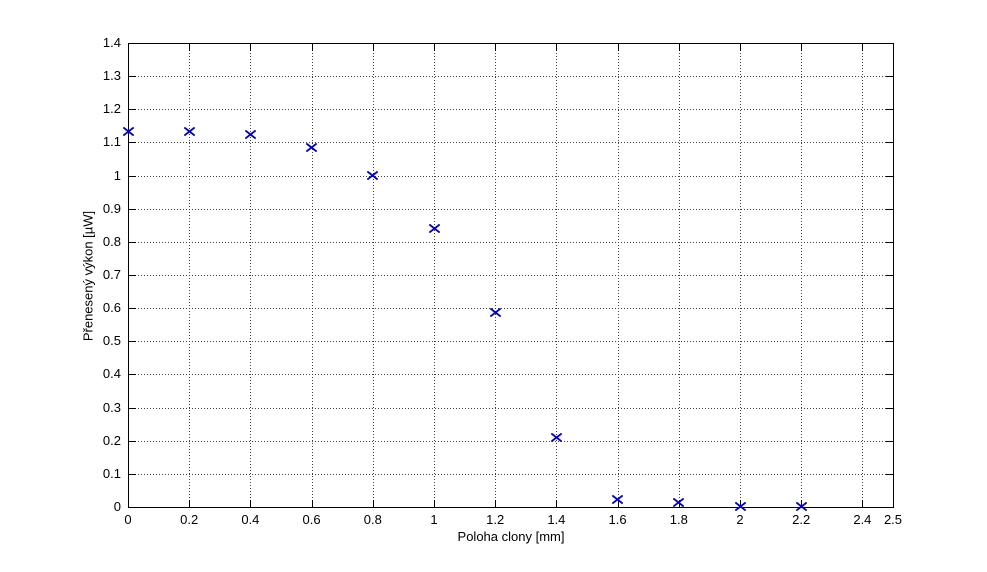 The width and height of the screenshot is (987, 572). I want to click on axis-spine-left, so click(128, 275).